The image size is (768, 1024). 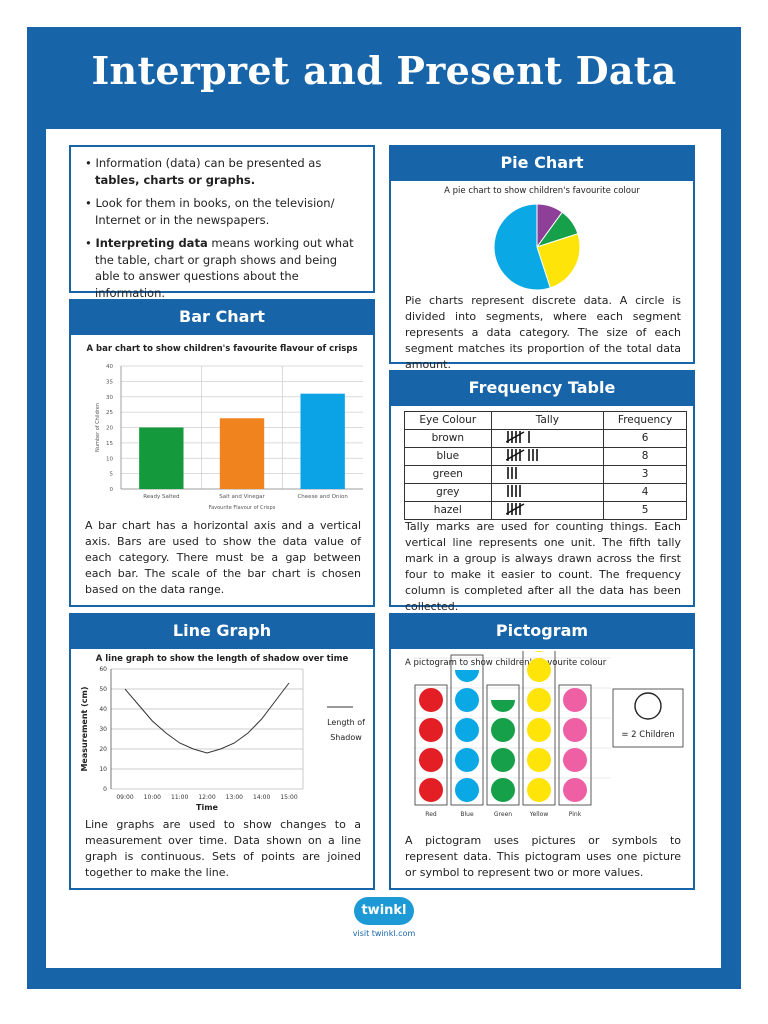 I want to click on x-tick-label: Cheese and Onion, so click(x=322, y=497).